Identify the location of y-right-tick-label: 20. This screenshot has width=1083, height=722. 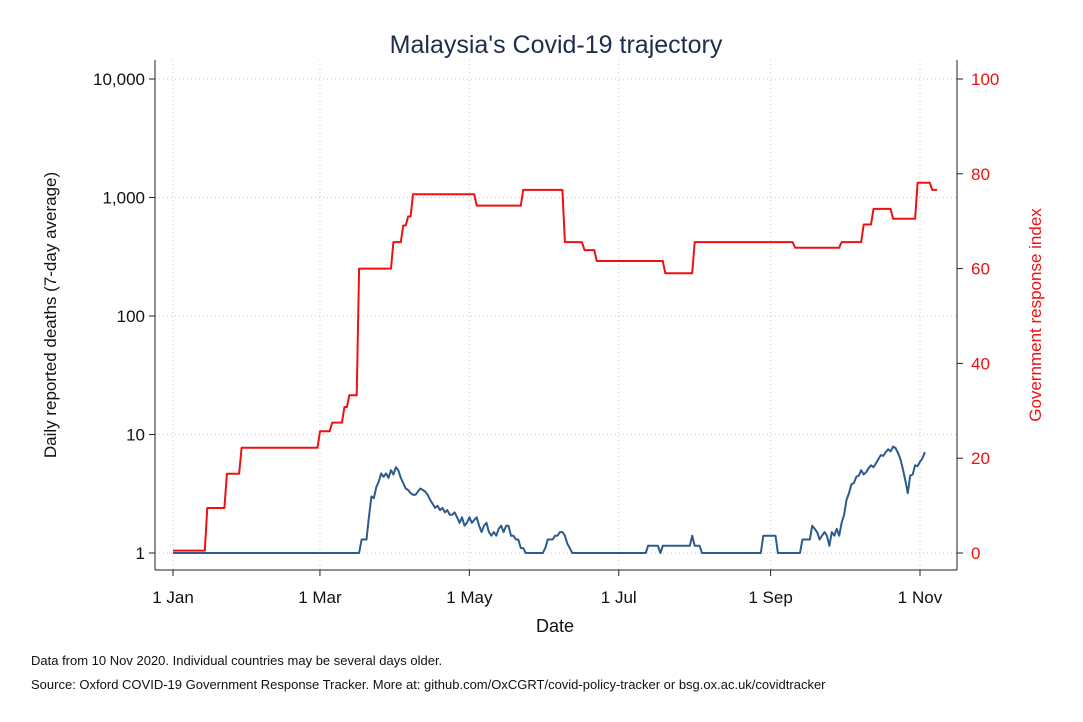
(980, 458).